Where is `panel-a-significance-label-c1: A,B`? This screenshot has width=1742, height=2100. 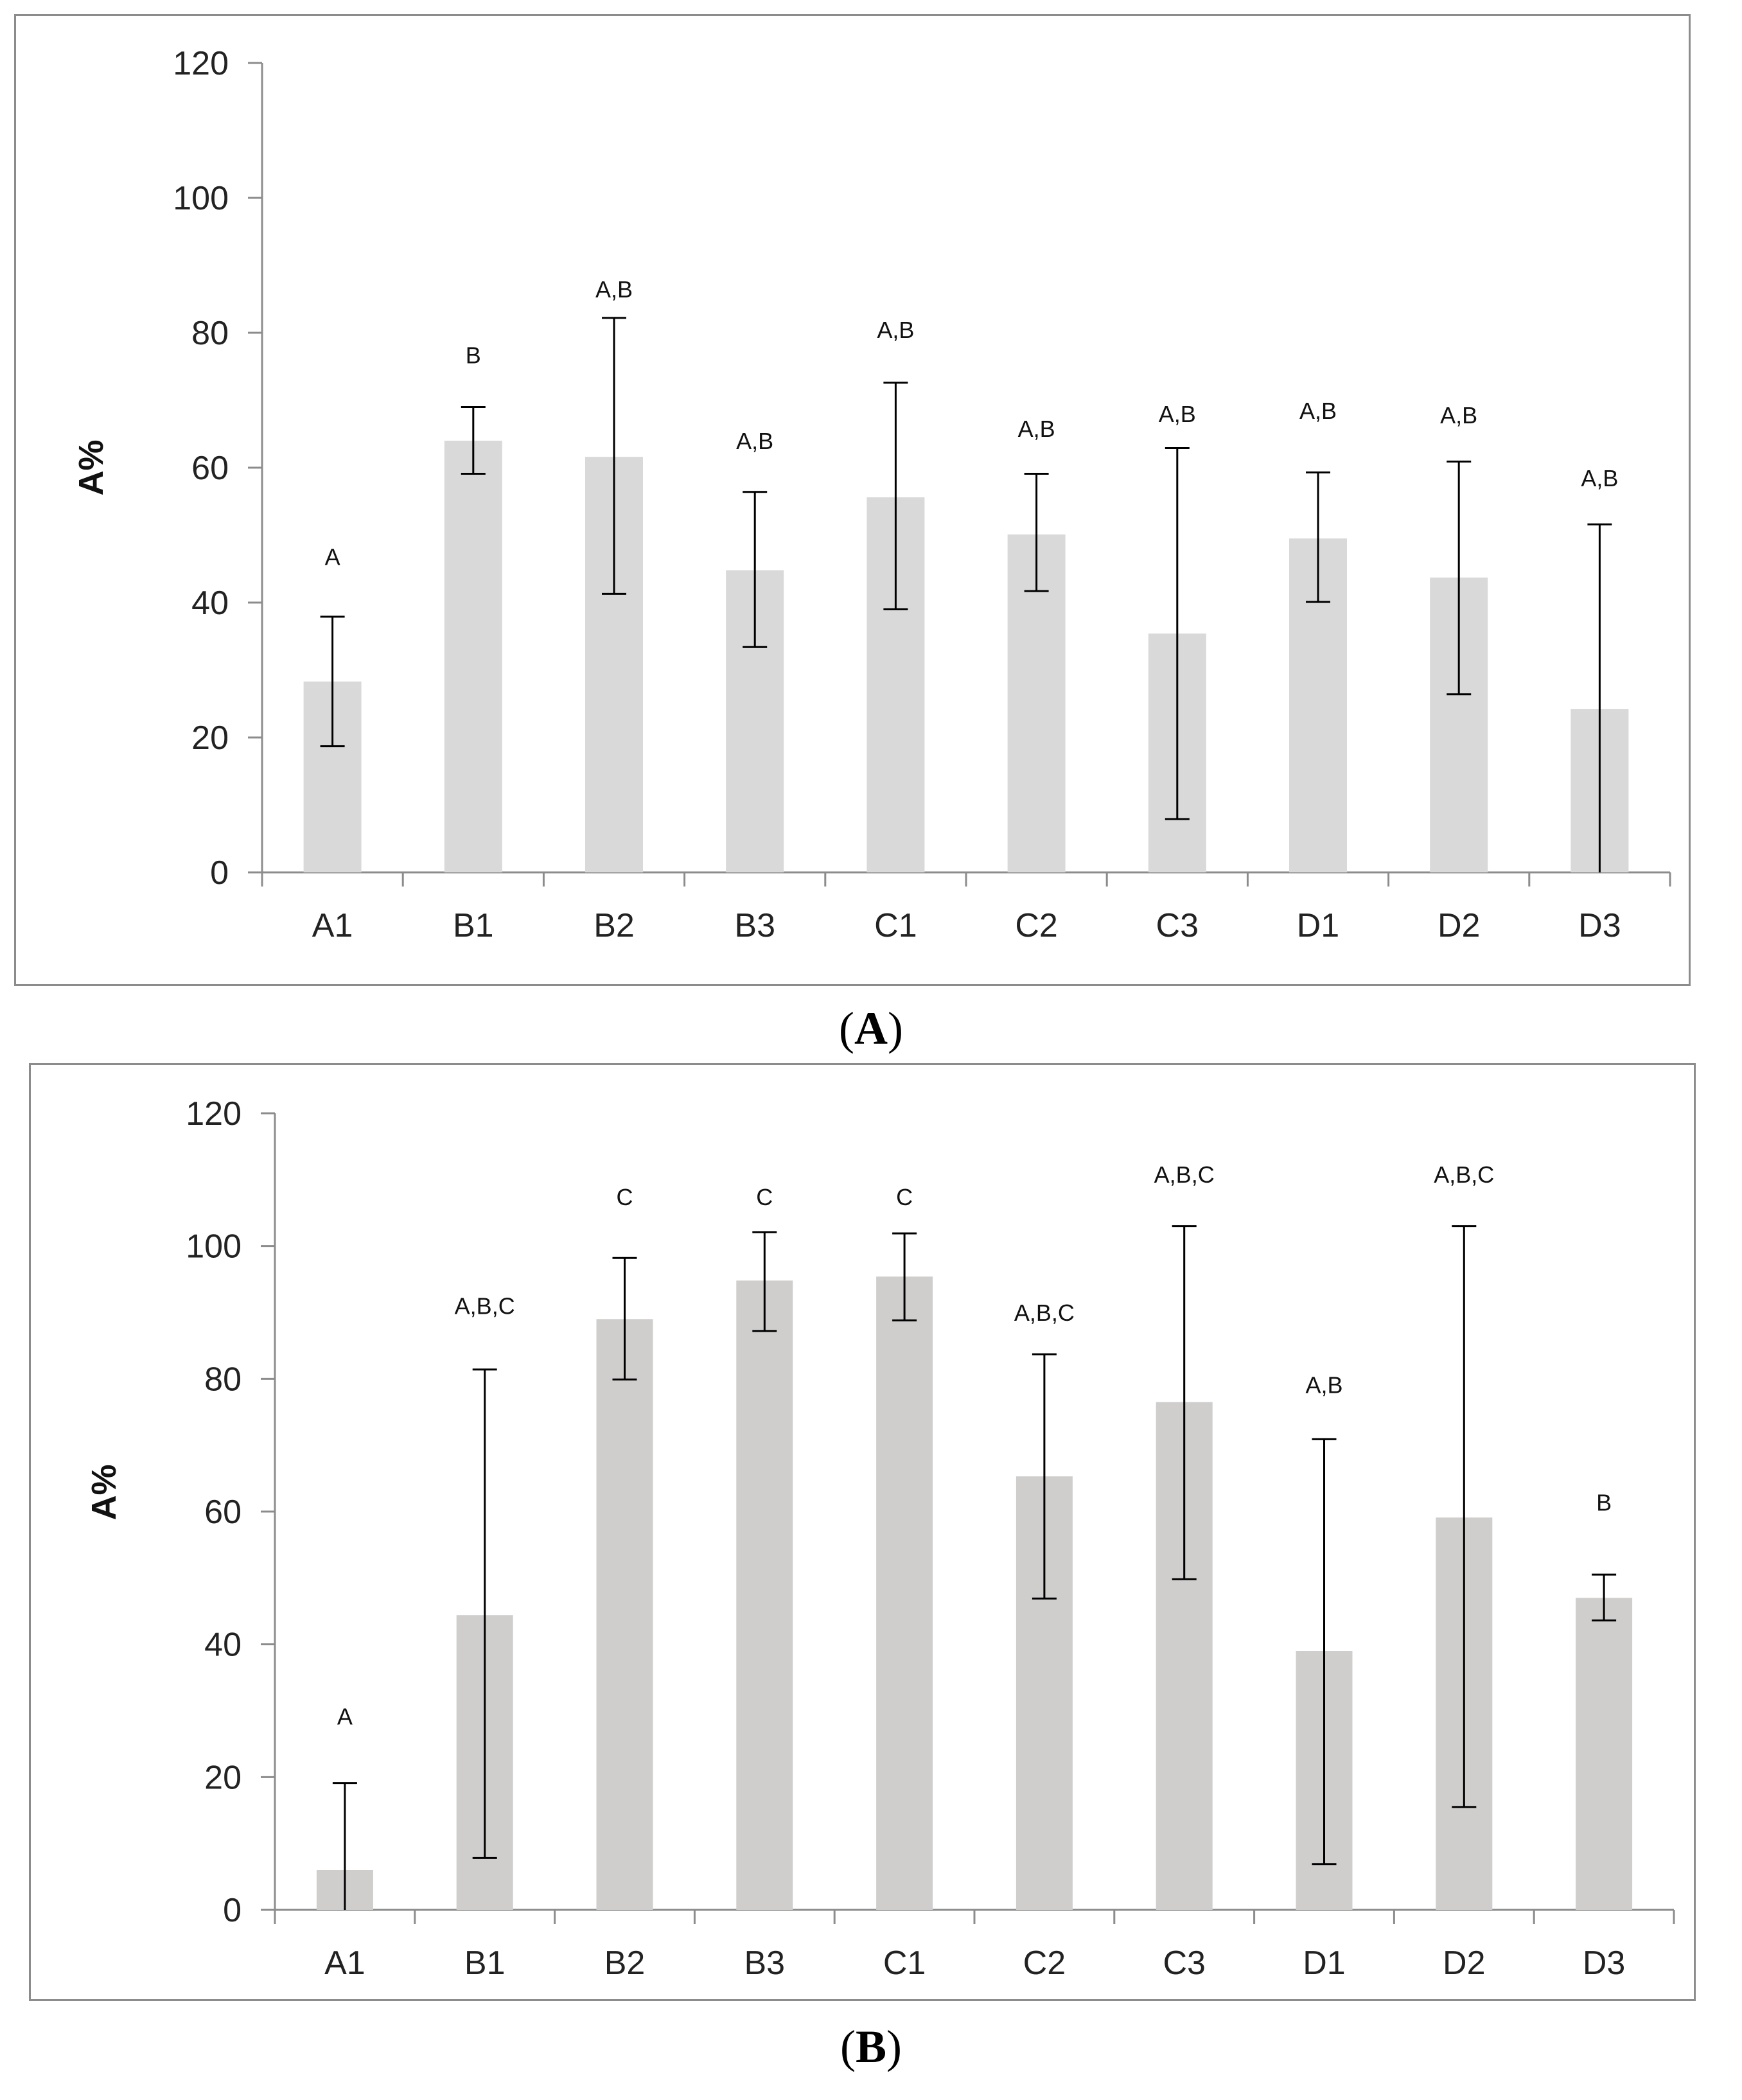
panel-a-significance-label-c1: A,B is located at coordinates (895, 330).